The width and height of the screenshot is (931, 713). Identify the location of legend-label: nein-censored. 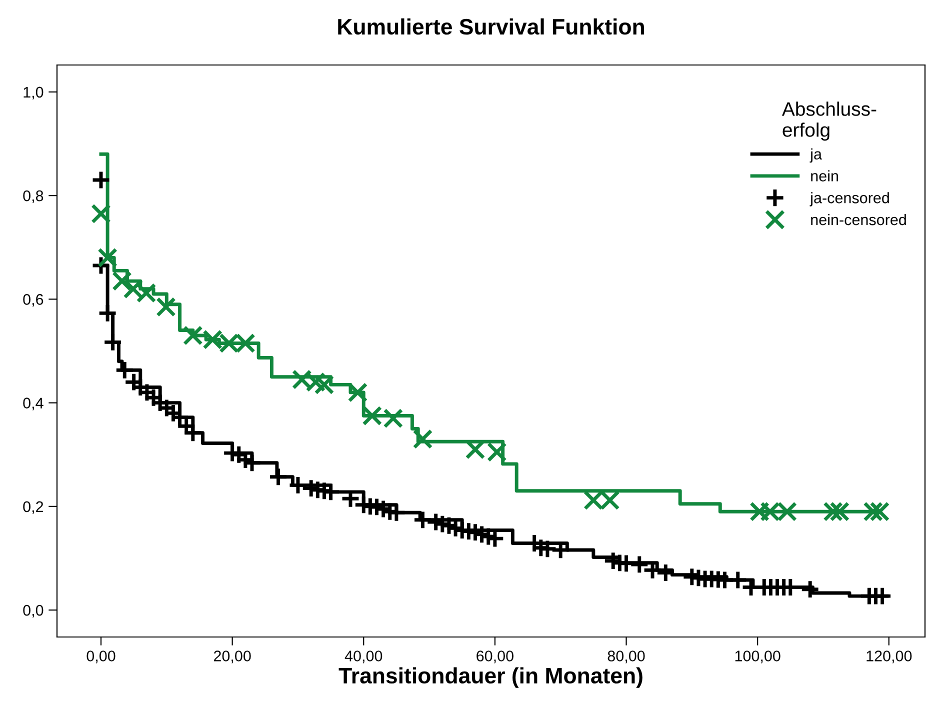
(858, 220).